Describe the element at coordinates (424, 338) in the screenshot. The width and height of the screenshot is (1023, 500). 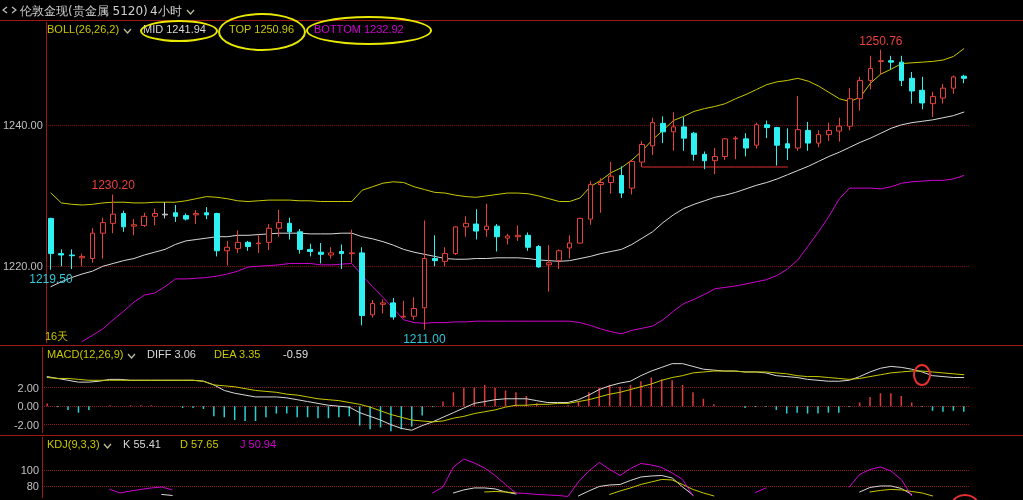
I see `annotation: 1211.00` at that location.